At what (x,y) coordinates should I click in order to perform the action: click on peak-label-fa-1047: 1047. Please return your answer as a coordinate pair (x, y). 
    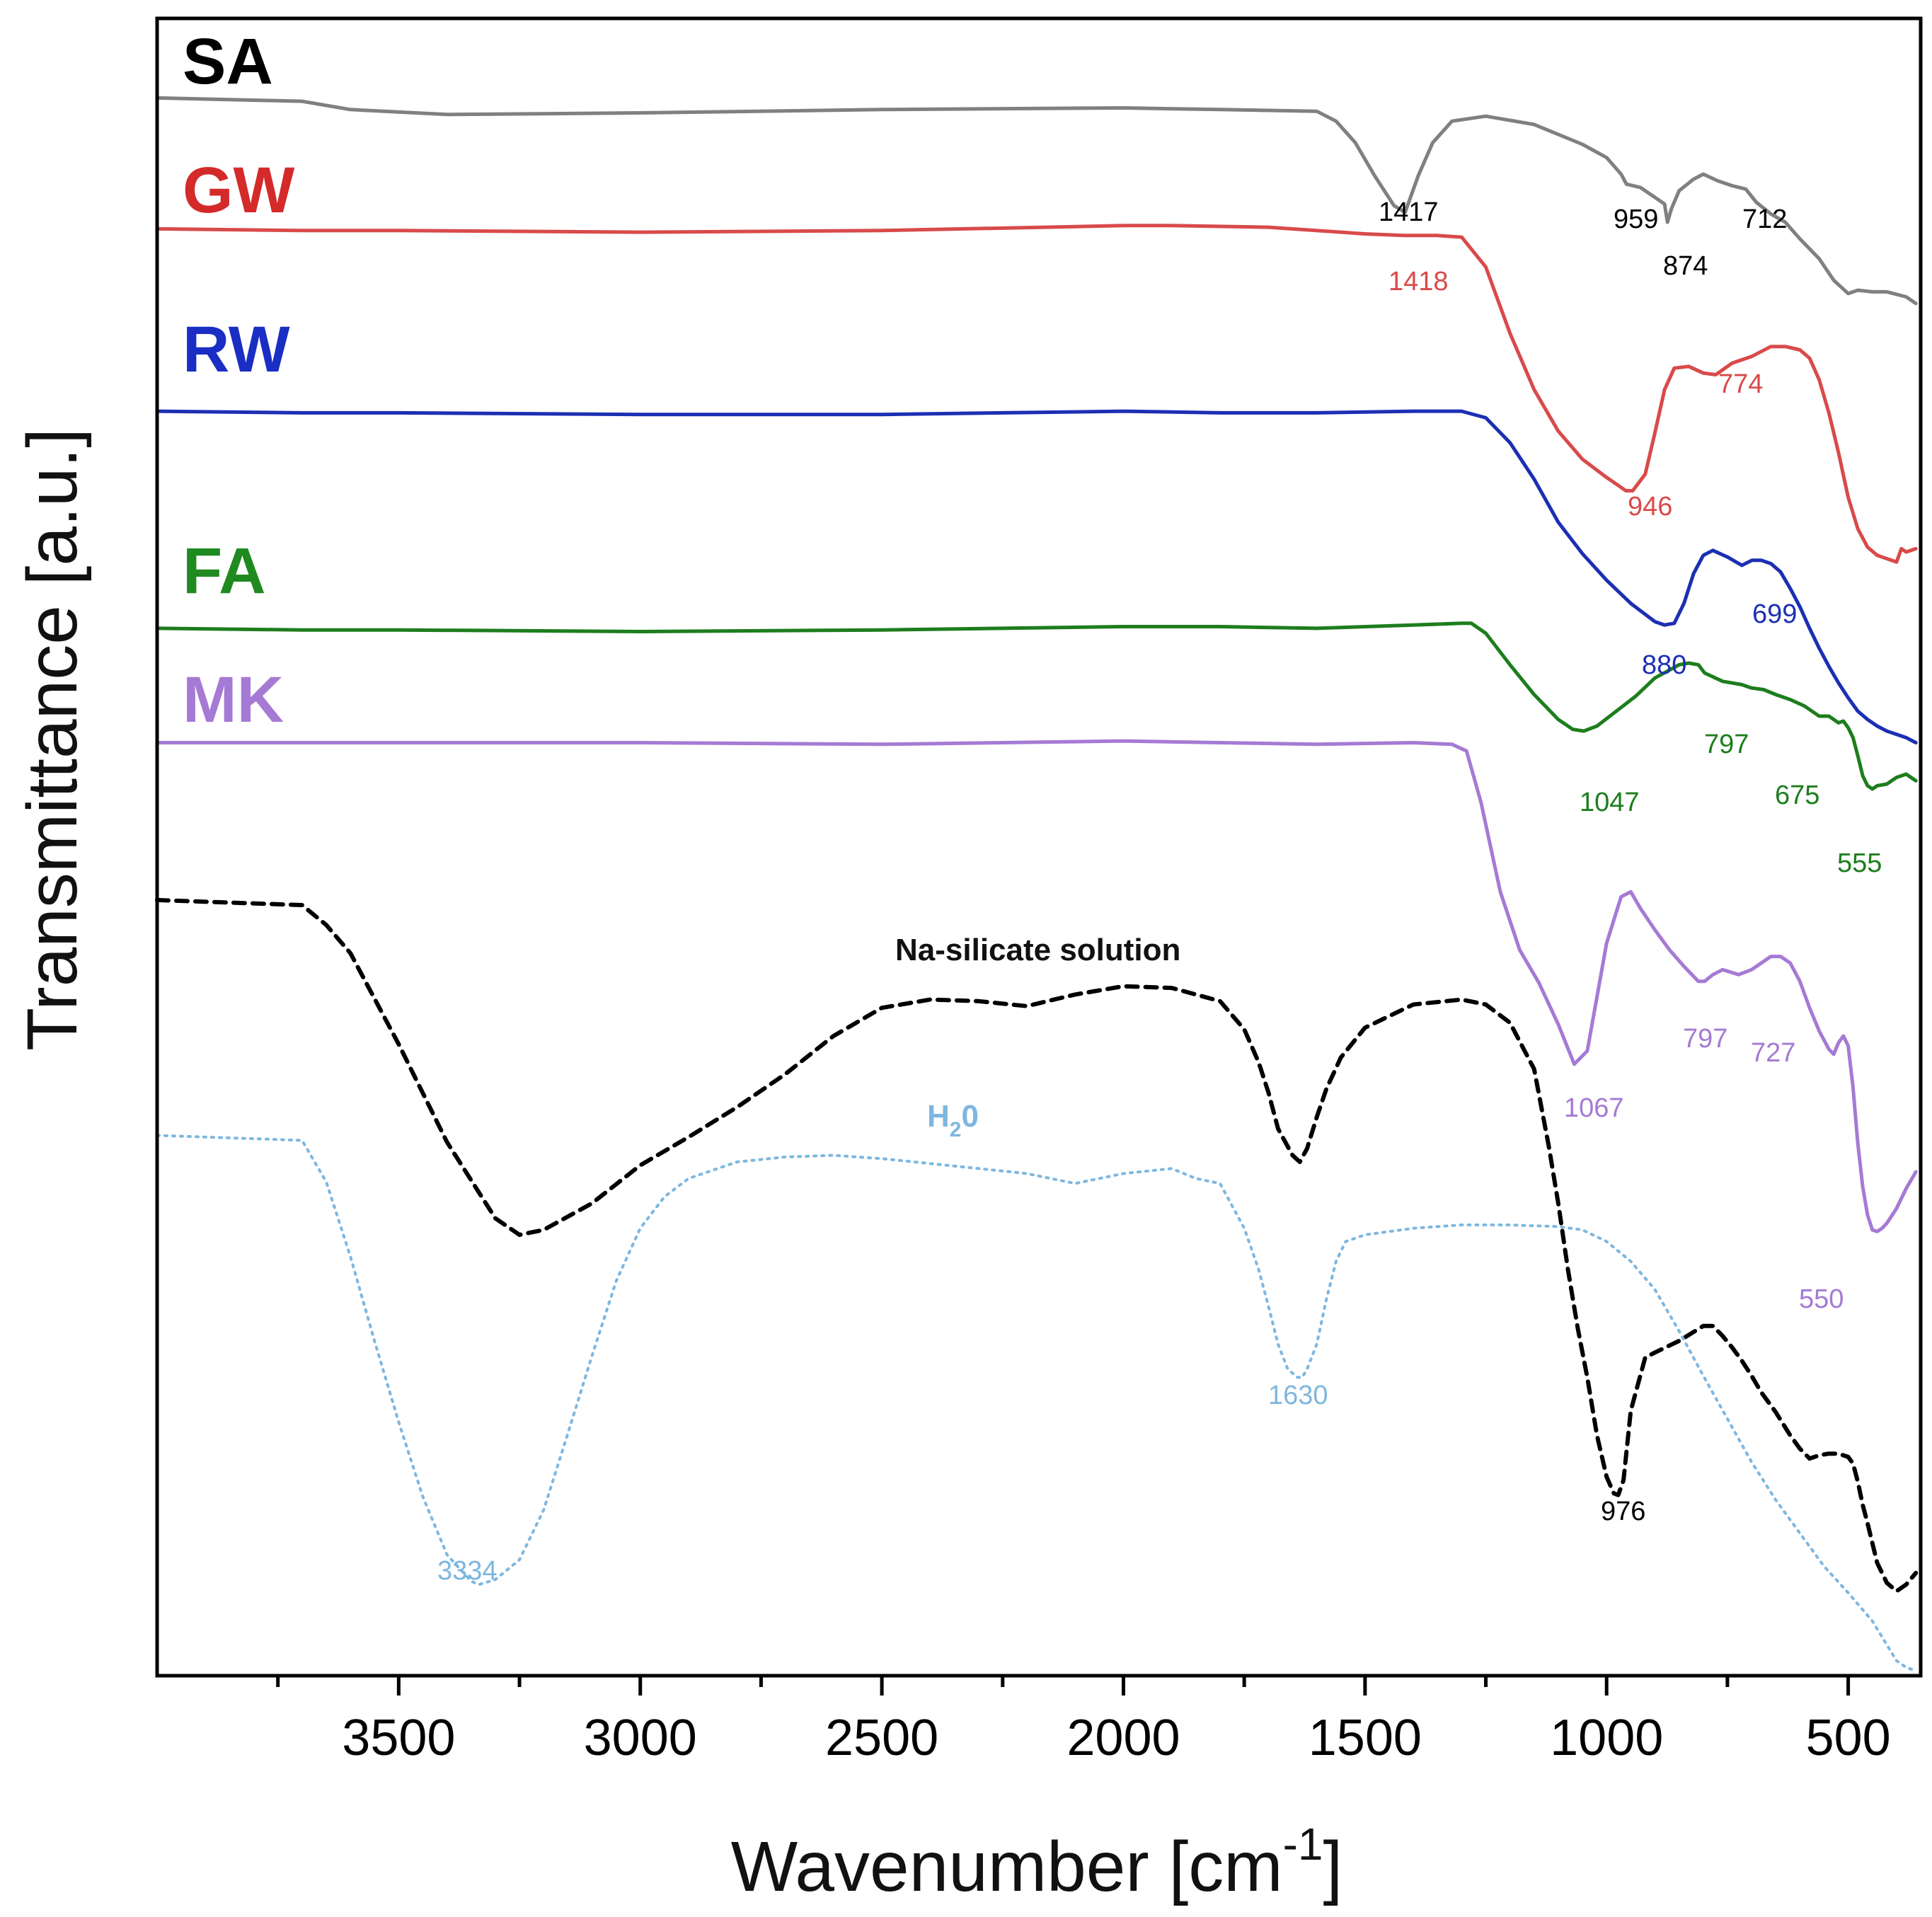
    Looking at the image, I should click on (1610, 802).